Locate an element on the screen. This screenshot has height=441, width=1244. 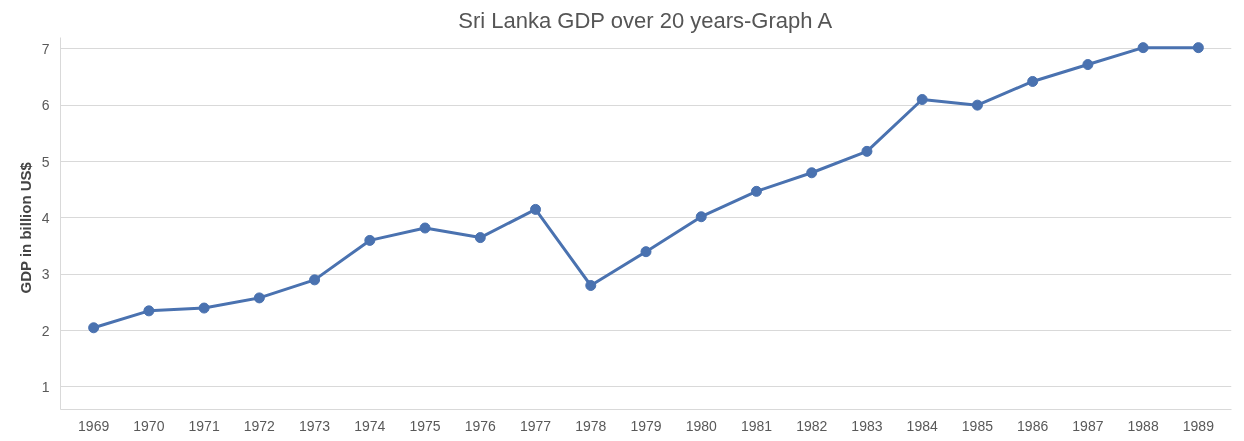
x-tick-label: 1982 is located at coordinates (812, 425).